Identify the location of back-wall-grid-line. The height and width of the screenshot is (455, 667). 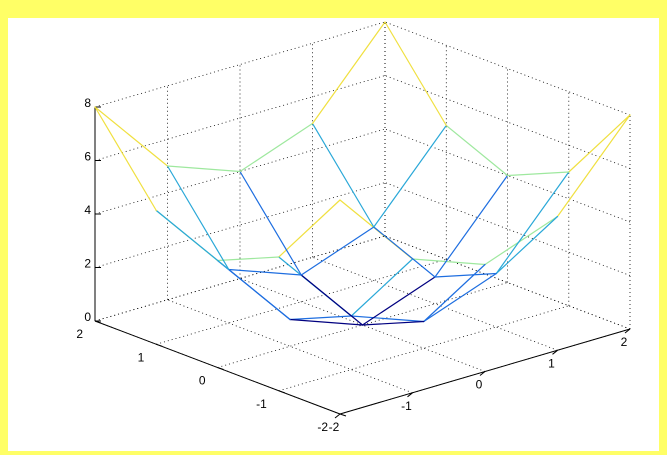
(240, 225).